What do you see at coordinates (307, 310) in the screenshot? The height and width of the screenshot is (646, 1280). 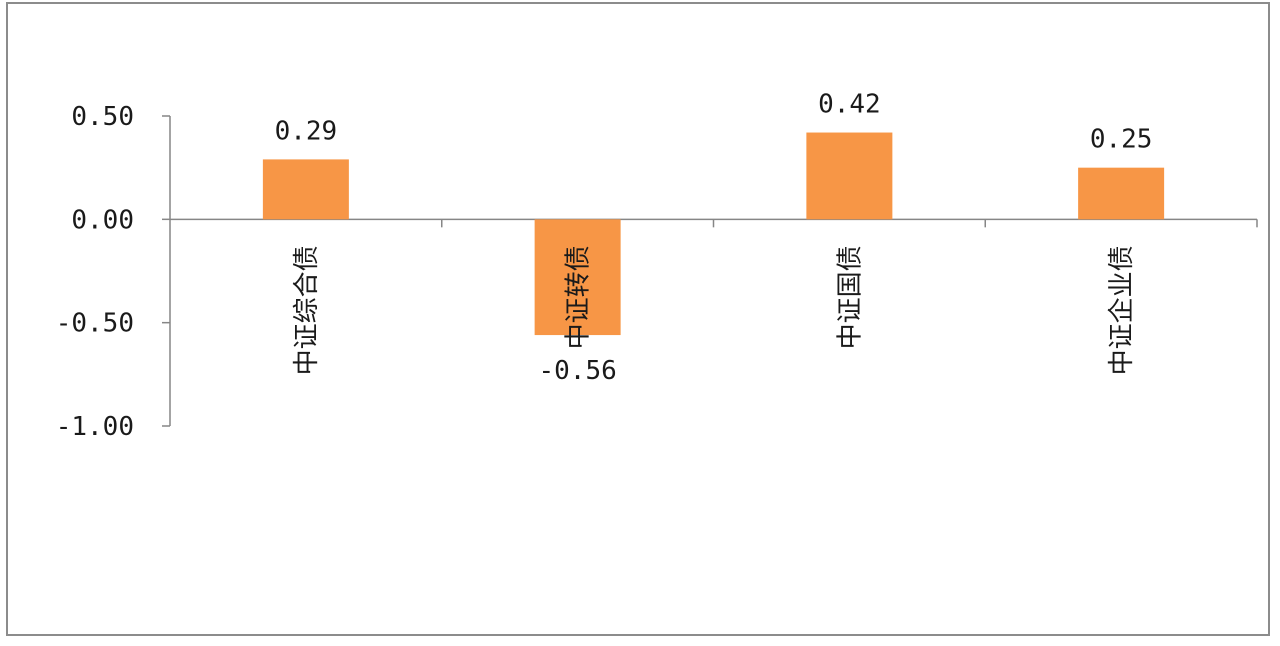 I see `category-label: 中证综合债` at bounding box center [307, 310].